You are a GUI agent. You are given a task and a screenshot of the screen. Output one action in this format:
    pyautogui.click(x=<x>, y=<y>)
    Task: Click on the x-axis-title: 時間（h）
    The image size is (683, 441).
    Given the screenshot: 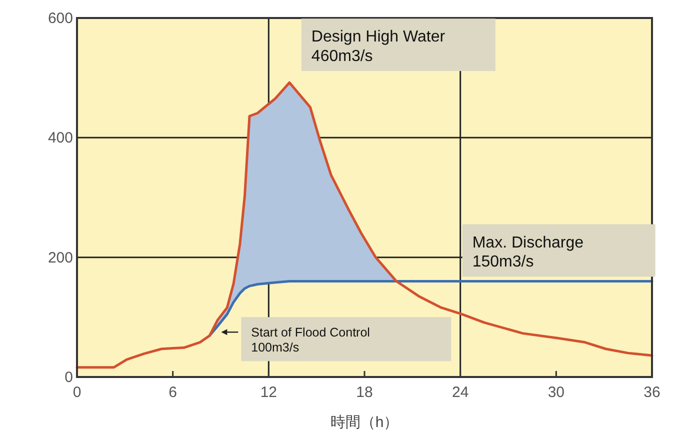 What is the action you would take?
    pyautogui.click(x=364, y=422)
    